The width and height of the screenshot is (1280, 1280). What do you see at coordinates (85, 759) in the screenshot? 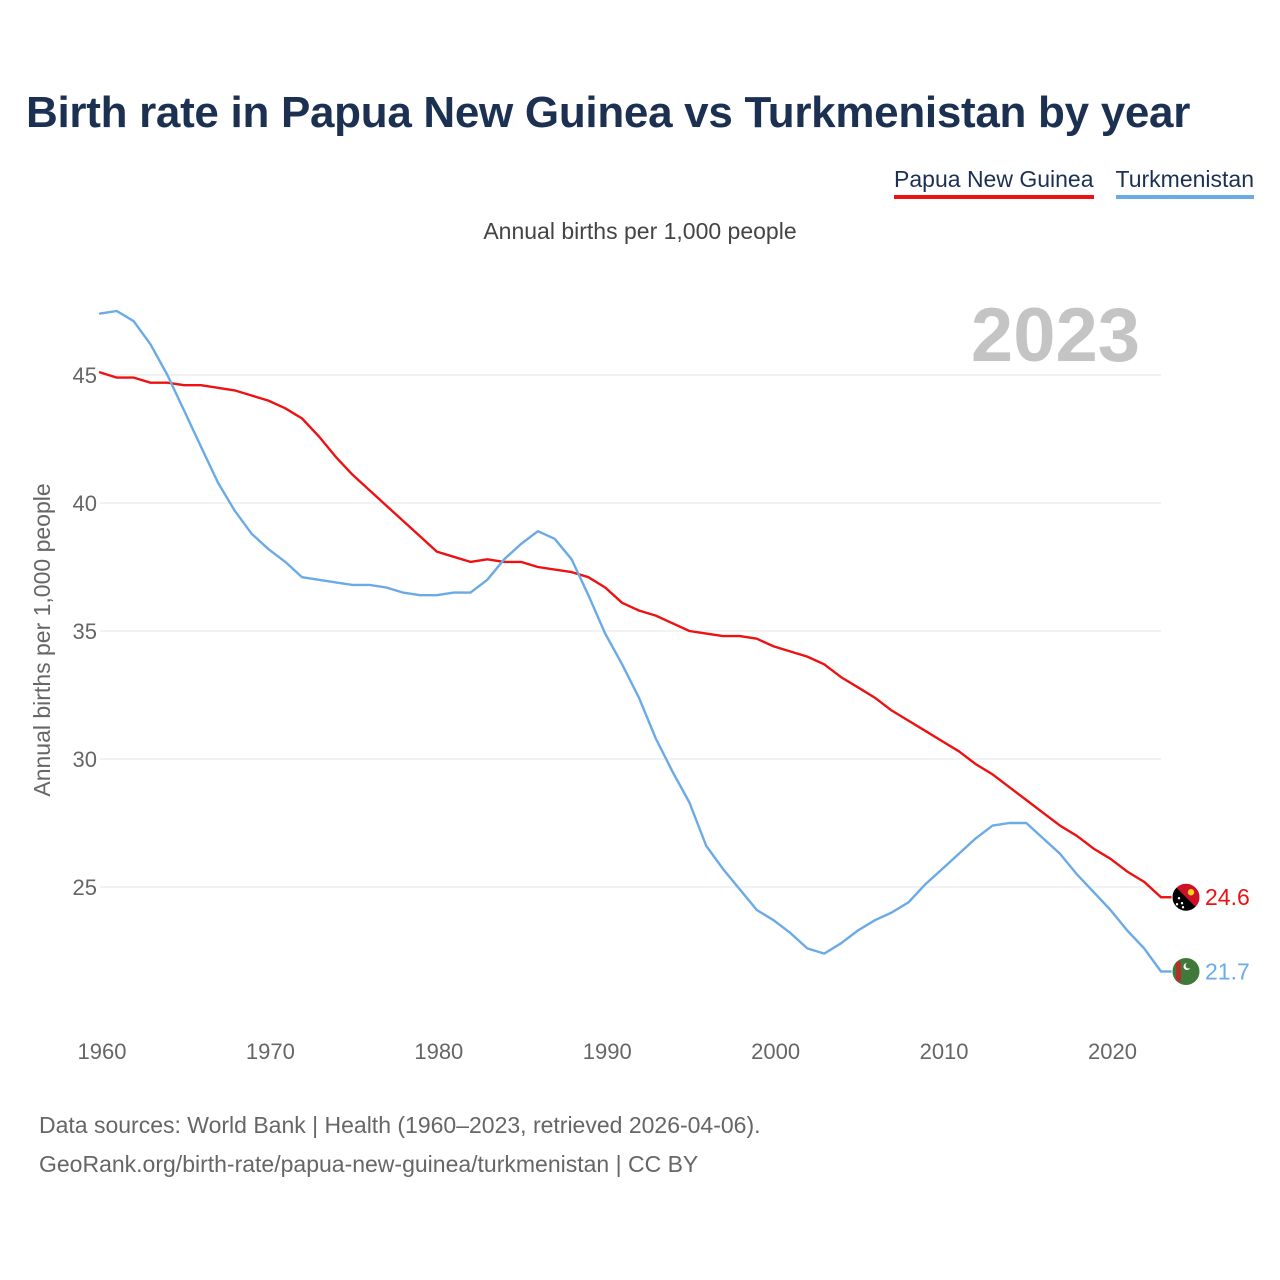
I see `y-tick-label-30: 30` at bounding box center [85, 759].